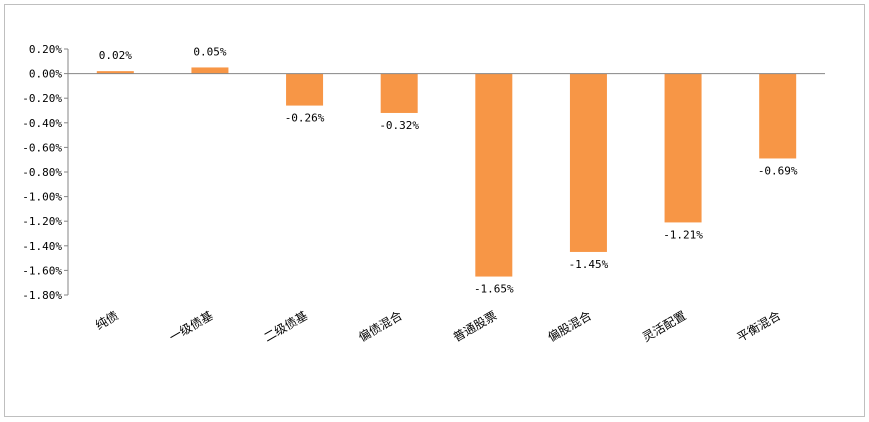 This screenshot has width=869, height=422. Describe the element at coordinates (285, 326) in the screenshot. I see `category-label: 二级债基` at that location.